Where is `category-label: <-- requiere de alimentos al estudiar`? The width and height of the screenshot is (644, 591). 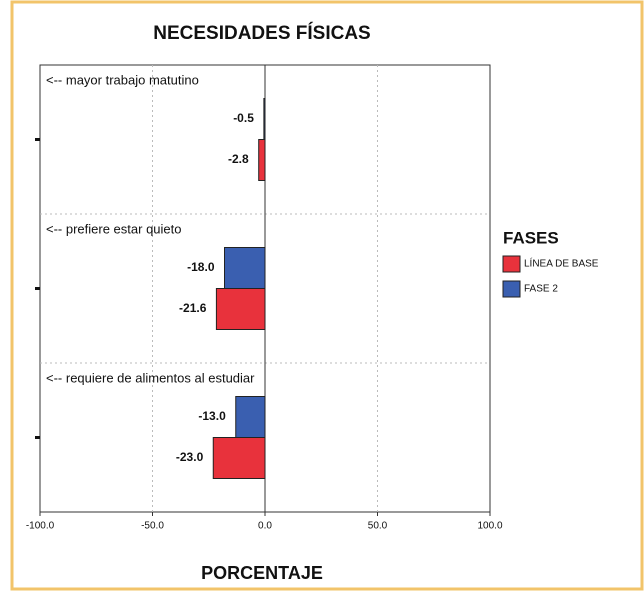
category-label: <-- requiere de alimentos al estudiar is located at coordinates (150, 377).